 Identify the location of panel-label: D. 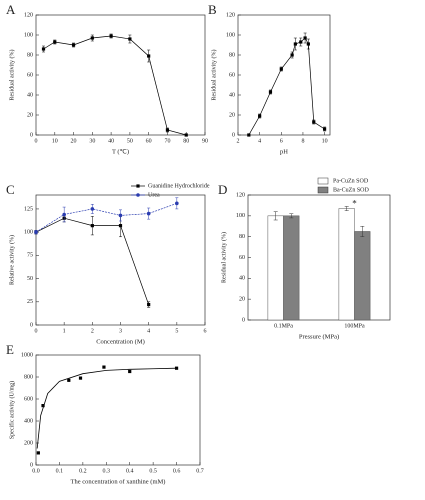
(222, 189).